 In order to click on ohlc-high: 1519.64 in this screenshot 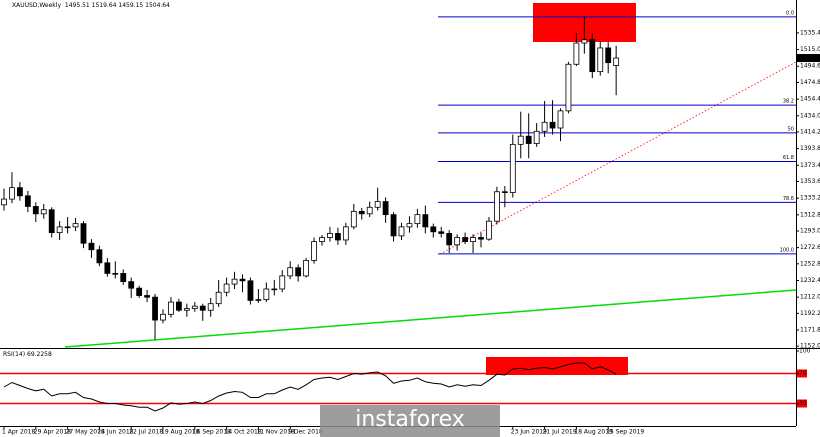, I will do `click(104, 5)`.